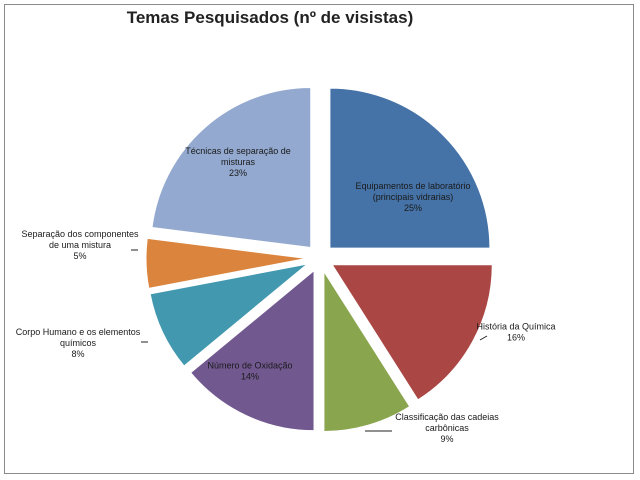 The width and height of the screenshot is (640, 480). What do you see at coordinates (447, 417) in the screenshot?
I see `slice-label-line: Classificação das cadeias` at bounding box center [447, 417].